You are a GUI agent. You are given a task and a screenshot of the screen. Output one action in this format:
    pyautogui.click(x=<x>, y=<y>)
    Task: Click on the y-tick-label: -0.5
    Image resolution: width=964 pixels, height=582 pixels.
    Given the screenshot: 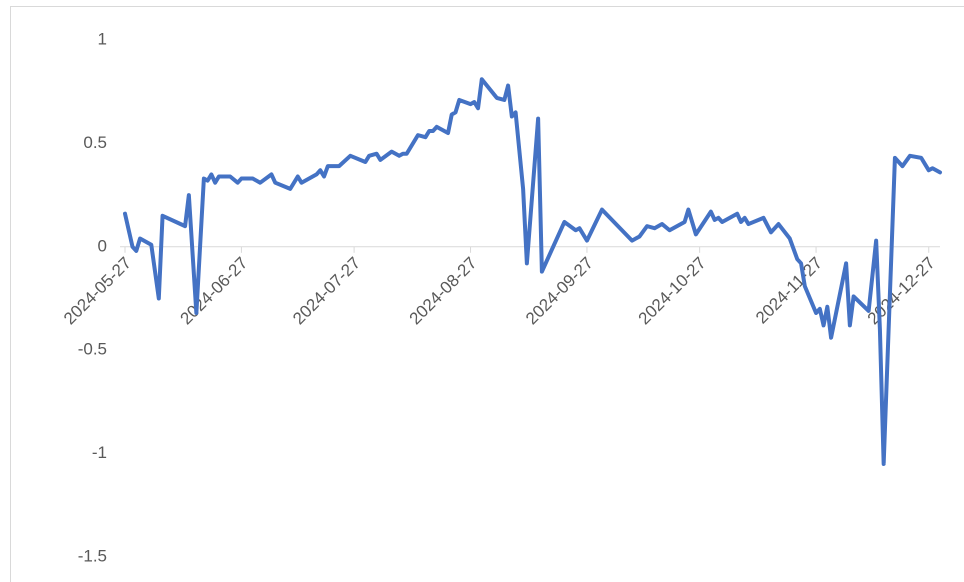 What is the action you would take?
    pyautogui.click(x=92, y=349)
    